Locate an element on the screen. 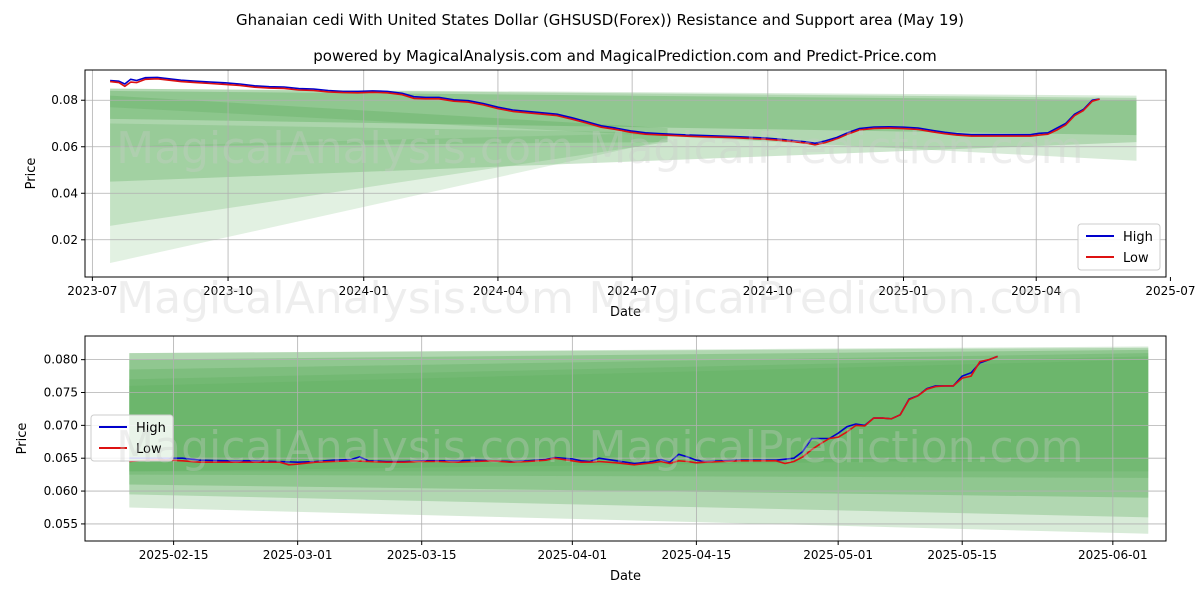  watermark-analysis-bottom: MagicalAnalysis.com is located at coordinates (345, 447).